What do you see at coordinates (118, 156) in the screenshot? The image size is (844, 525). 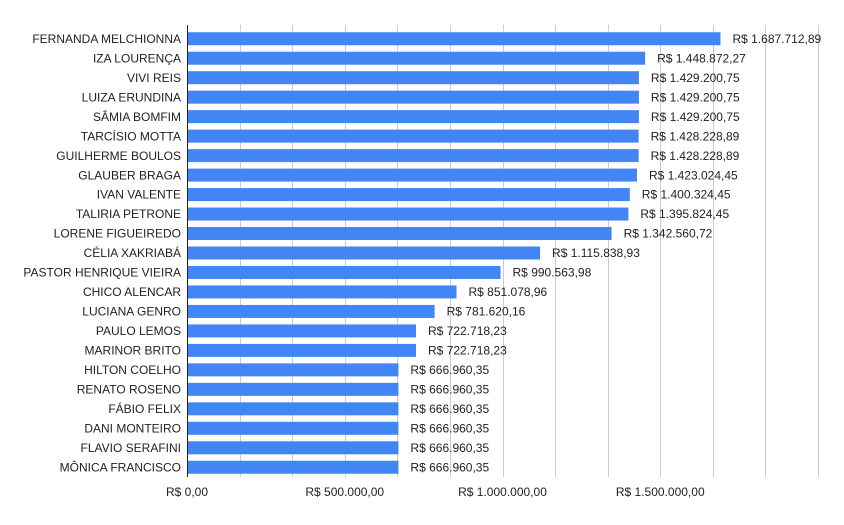 I see `category-label: GUILHERME BOULOS` at bounding box center [118, 156].